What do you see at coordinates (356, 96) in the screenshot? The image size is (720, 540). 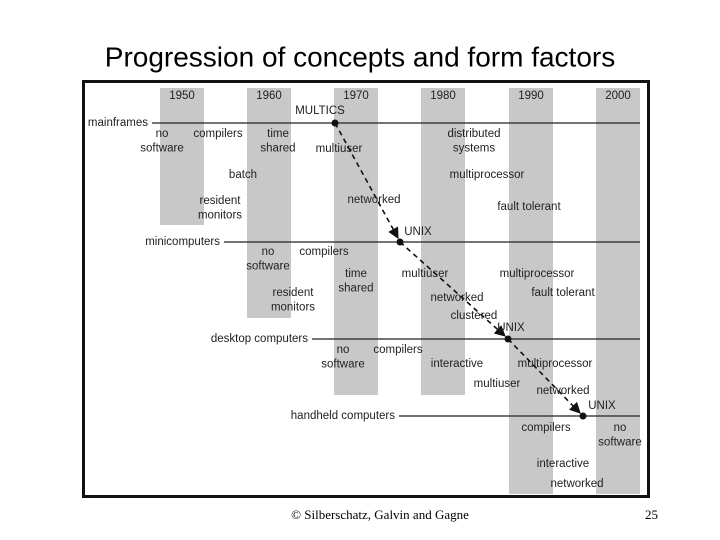 I see `decade-label: 1970` at bounding box center [356, 96].